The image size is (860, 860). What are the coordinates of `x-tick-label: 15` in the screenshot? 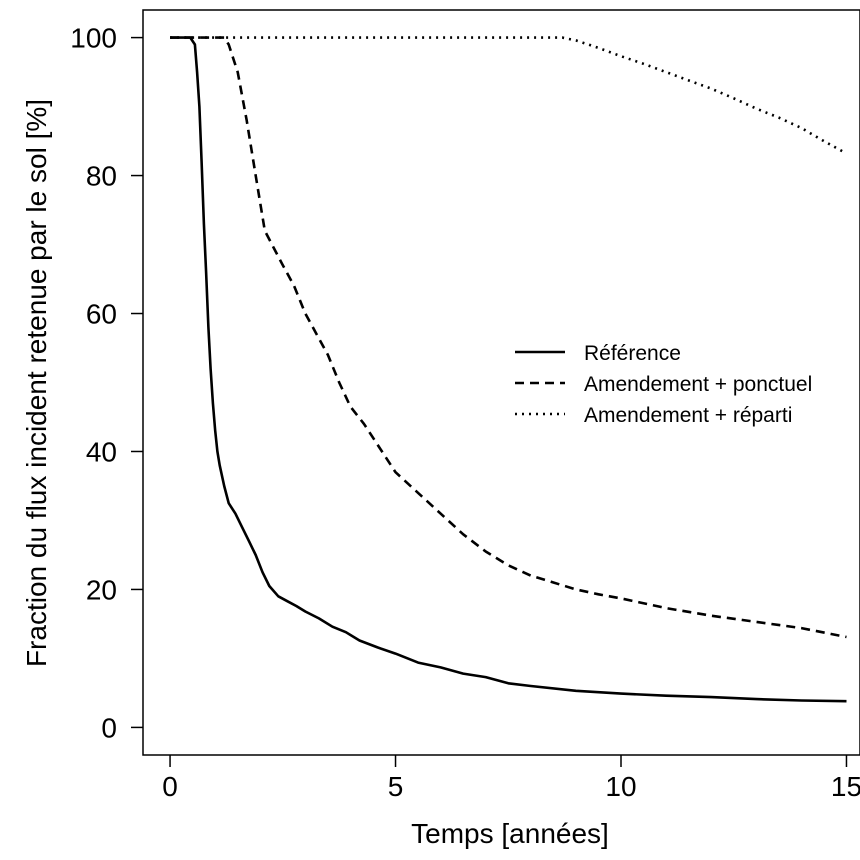 It's located at (845, 786).